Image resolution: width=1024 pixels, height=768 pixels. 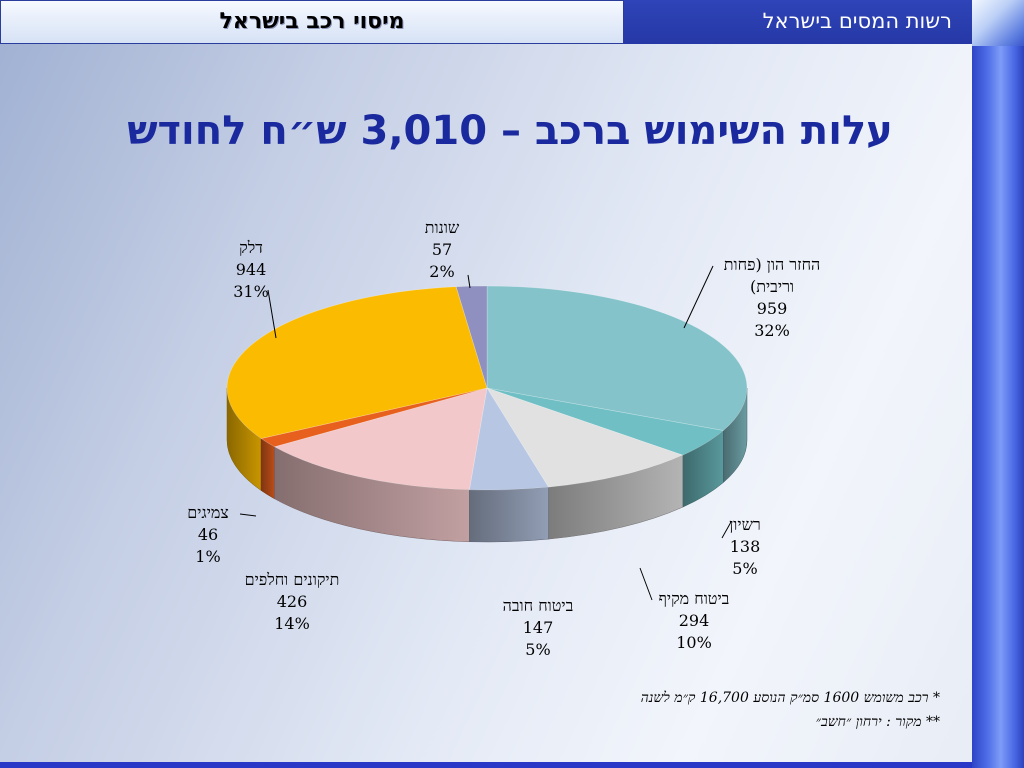 I want to click on header-left-title: מיסוי רכב בישראל, so click(x=312, y=21).